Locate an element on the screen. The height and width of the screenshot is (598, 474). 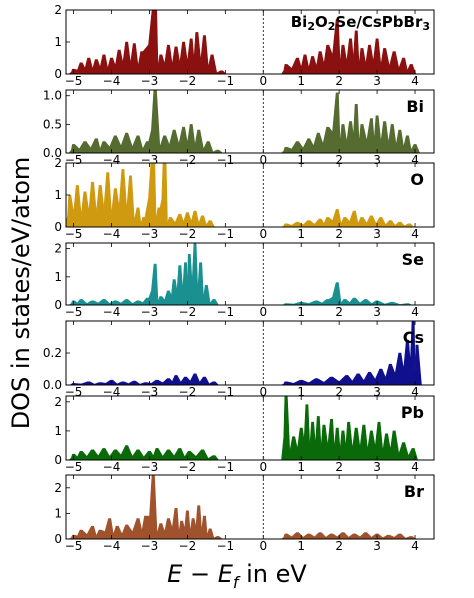
x-axis-label: E − Ef in eV is located at coordinates (237, 576).